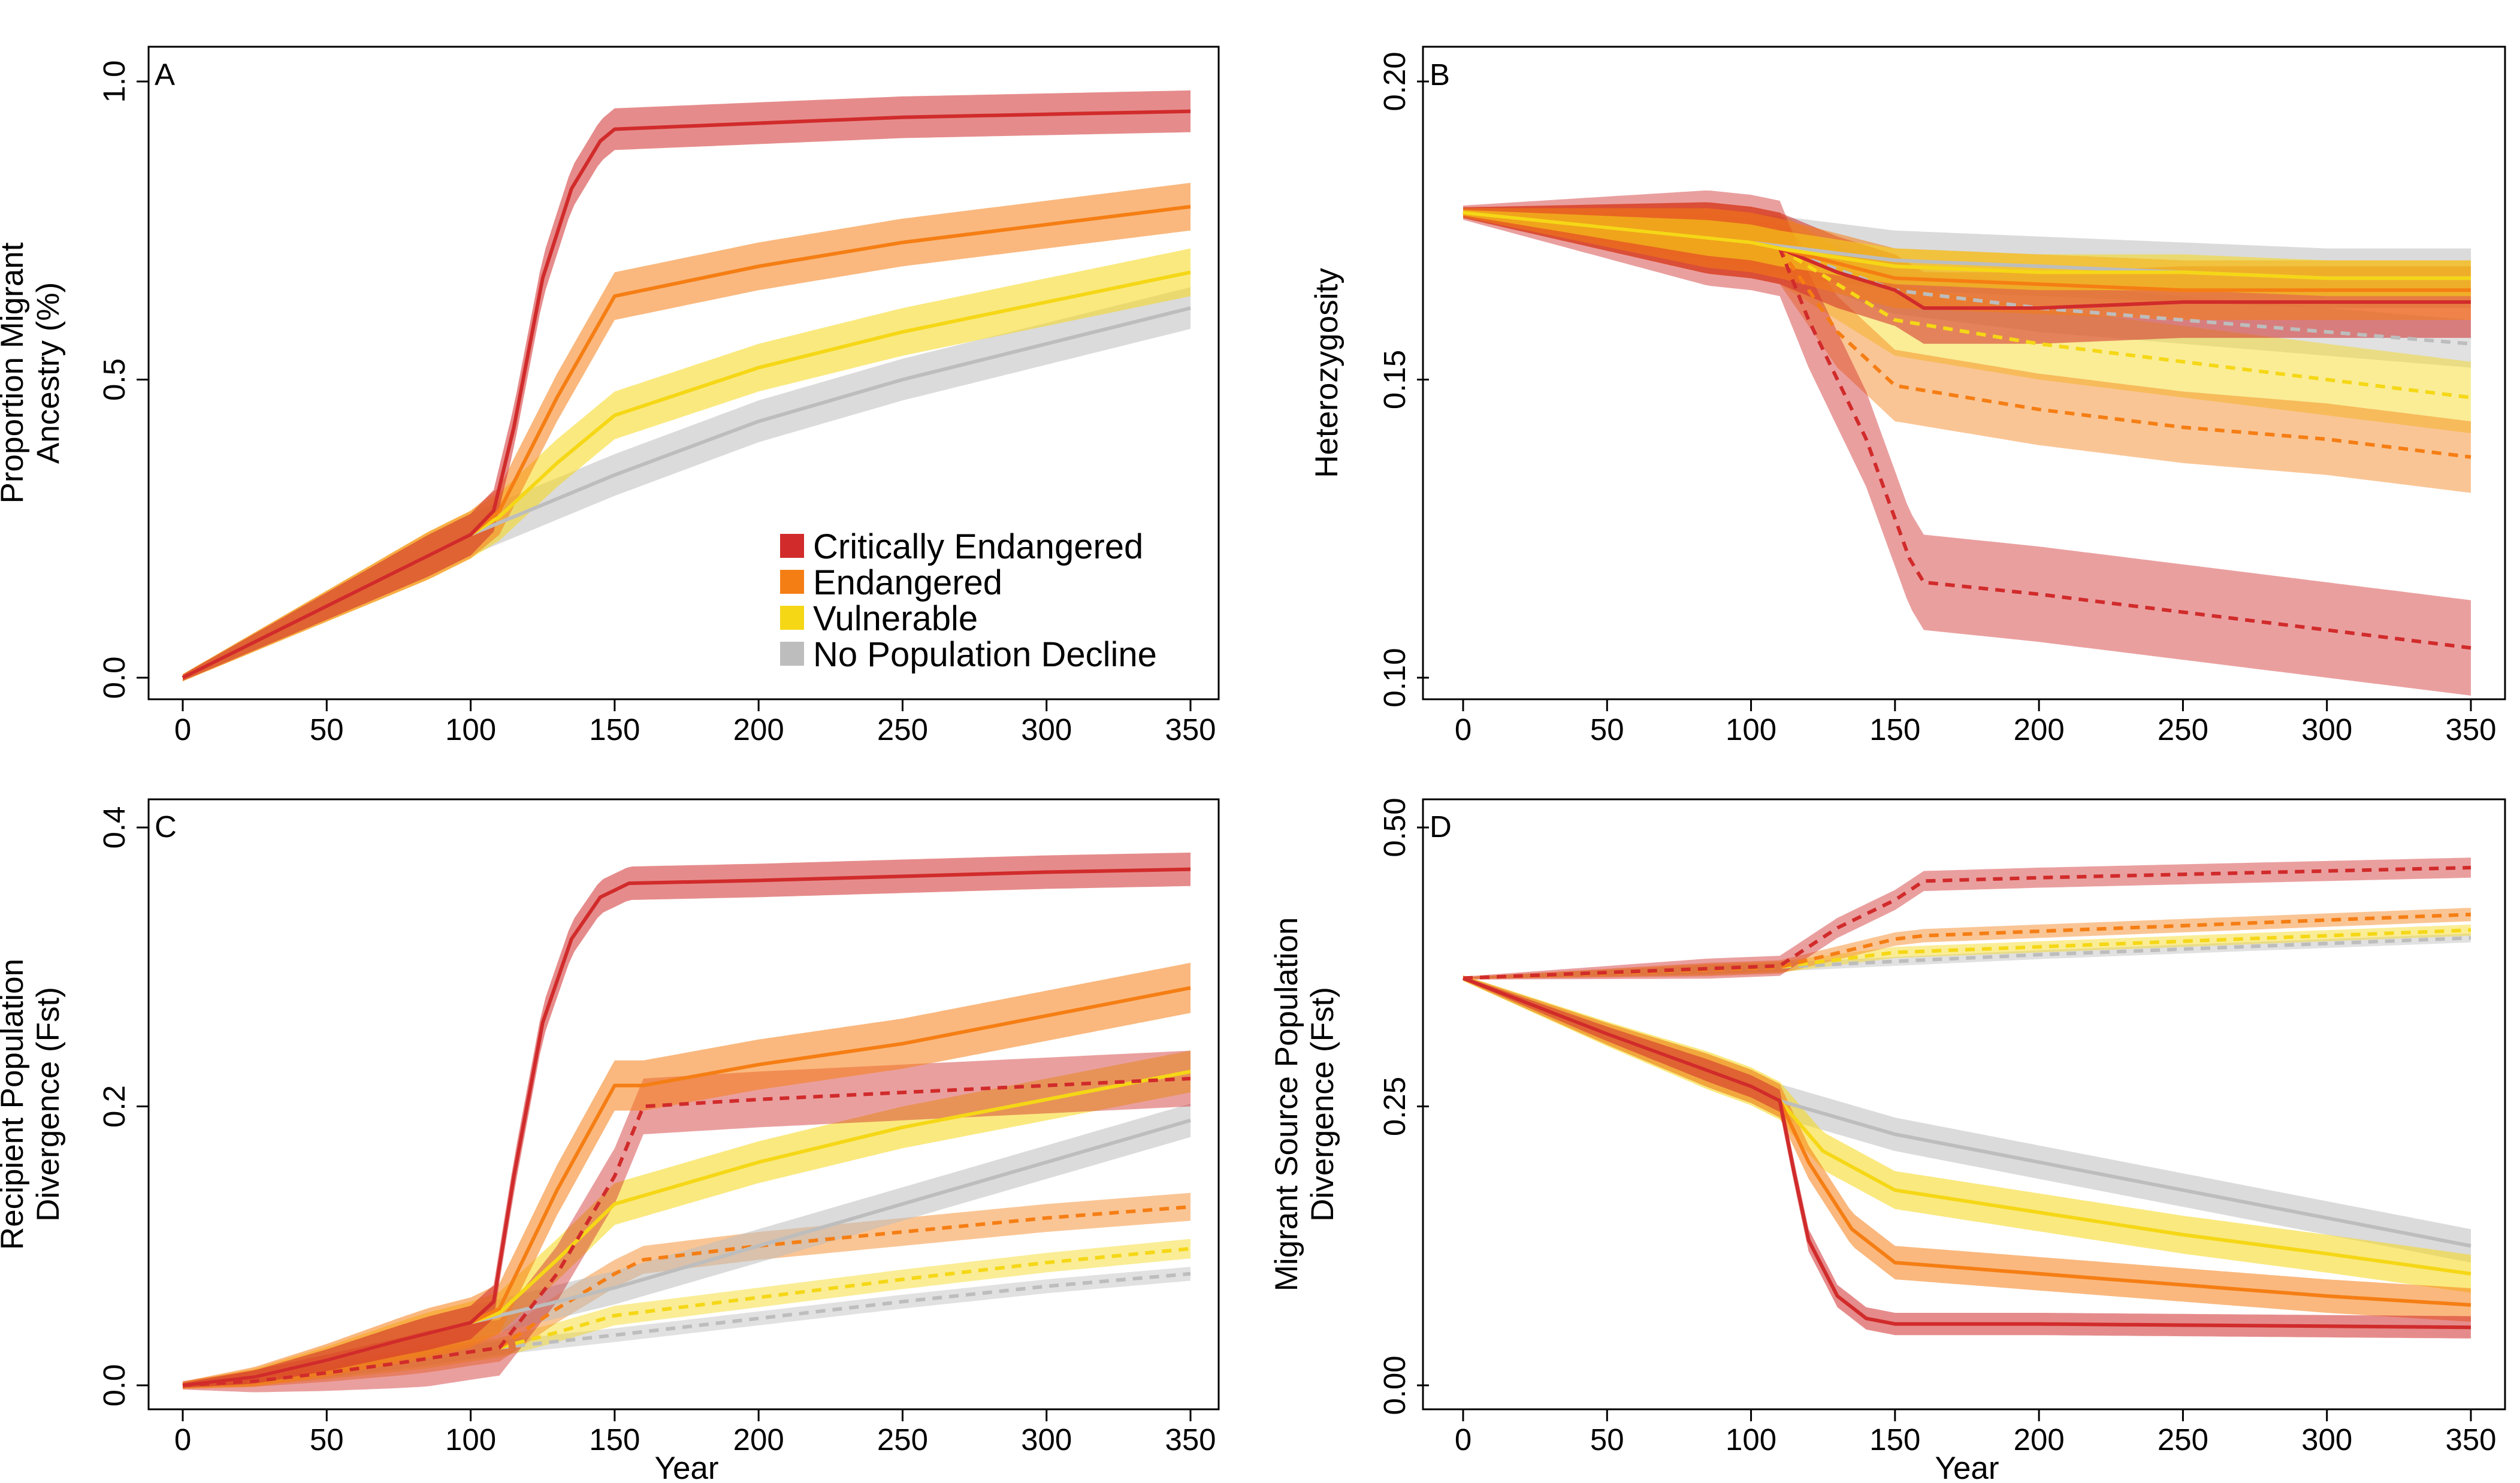 This screenshot has height=1483, width=2520. Describe the element at coordinates (49, 373) in the screenshot. I see `panel-a-y-axis-label: Ancestry (%)` at that location.